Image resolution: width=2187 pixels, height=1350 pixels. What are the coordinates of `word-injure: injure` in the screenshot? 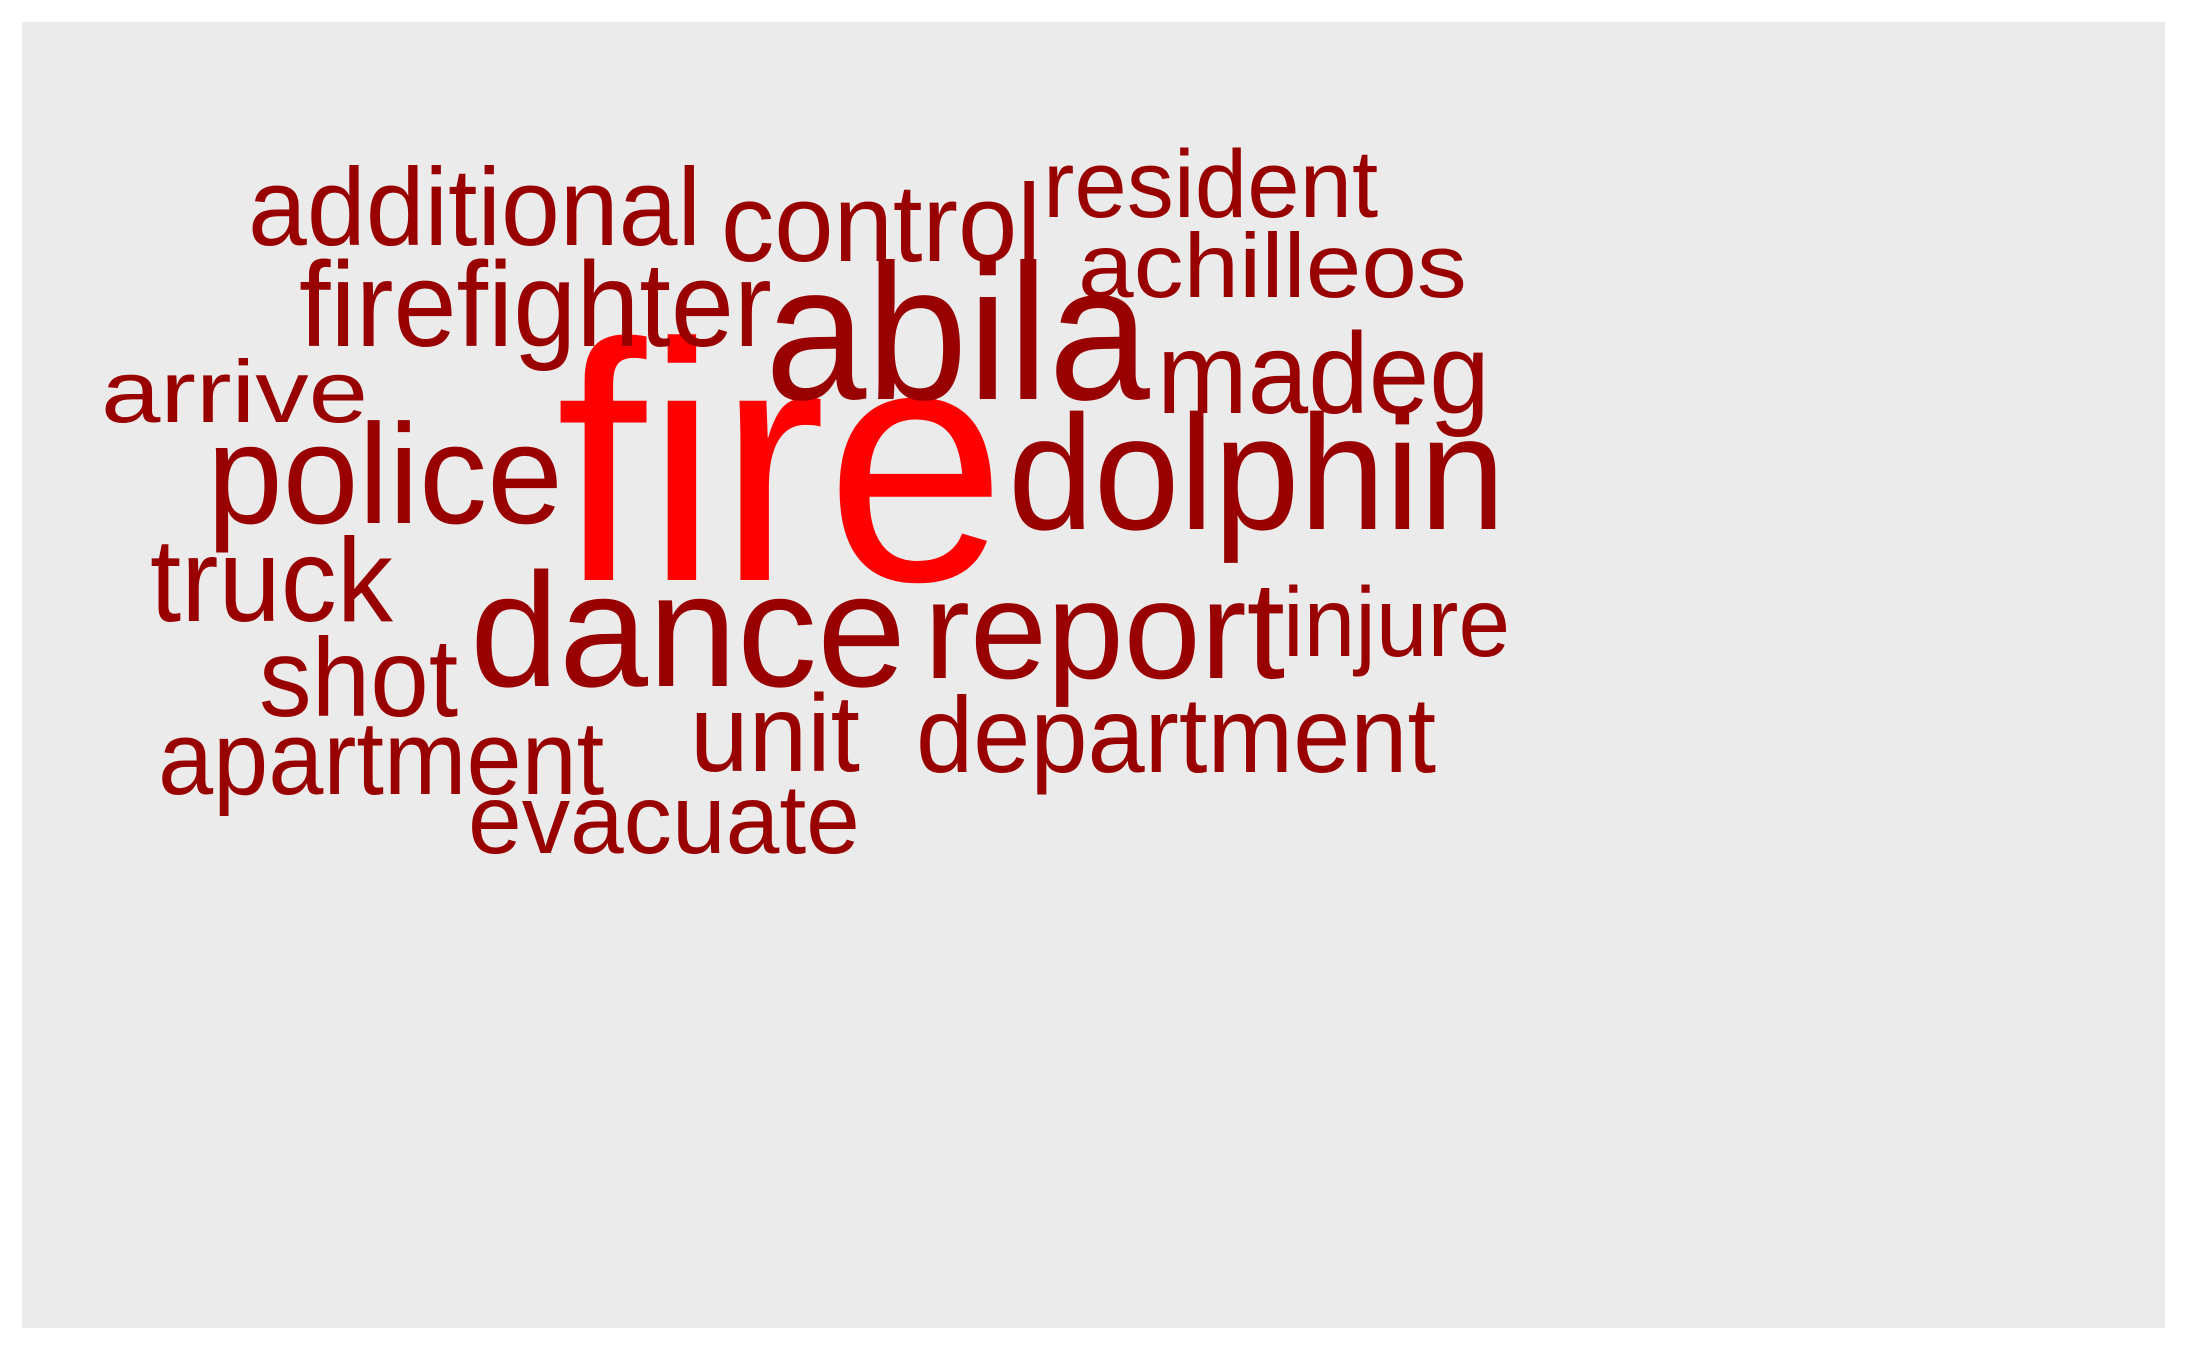 It's located at (1397, 622).